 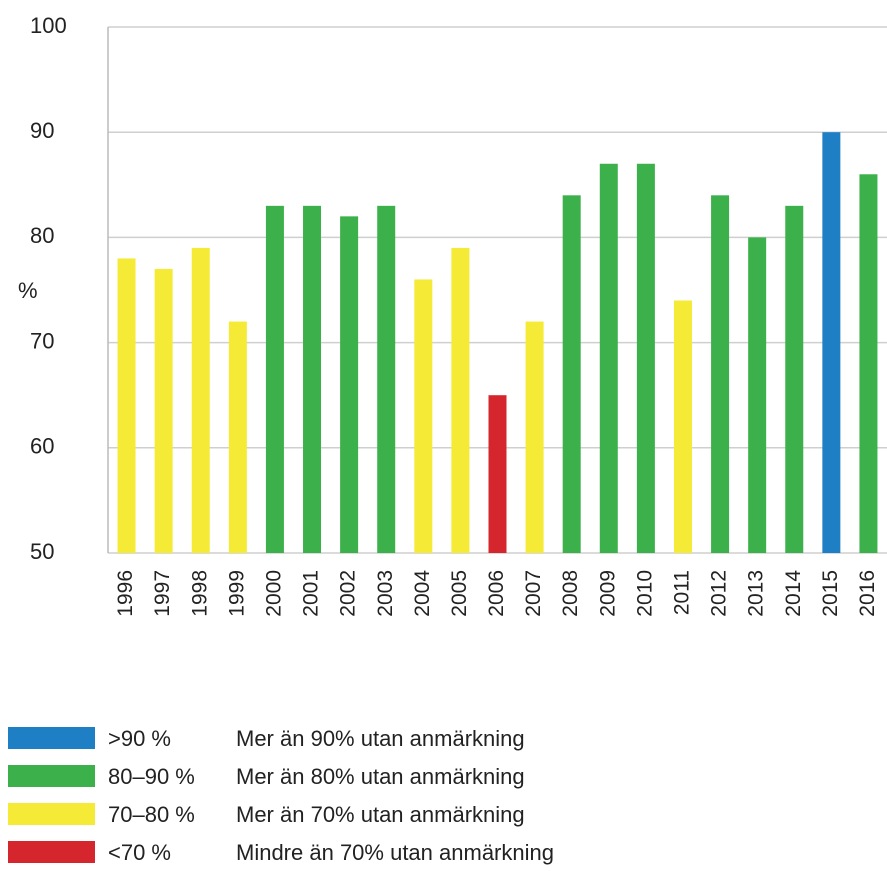 I want to click on x-tick-label: 2011, so click(x=682, y=592).